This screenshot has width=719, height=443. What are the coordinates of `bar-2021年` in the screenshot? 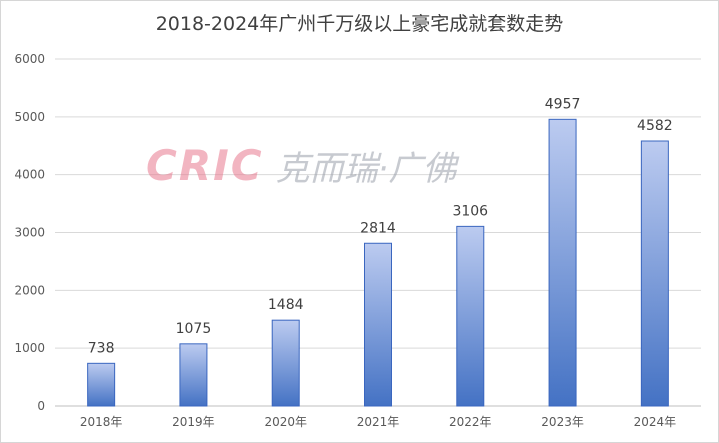 It's located at (378, 324).